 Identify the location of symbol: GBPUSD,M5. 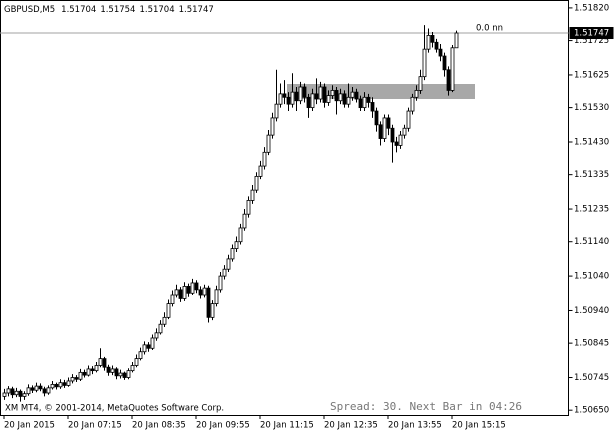
(29, 10).